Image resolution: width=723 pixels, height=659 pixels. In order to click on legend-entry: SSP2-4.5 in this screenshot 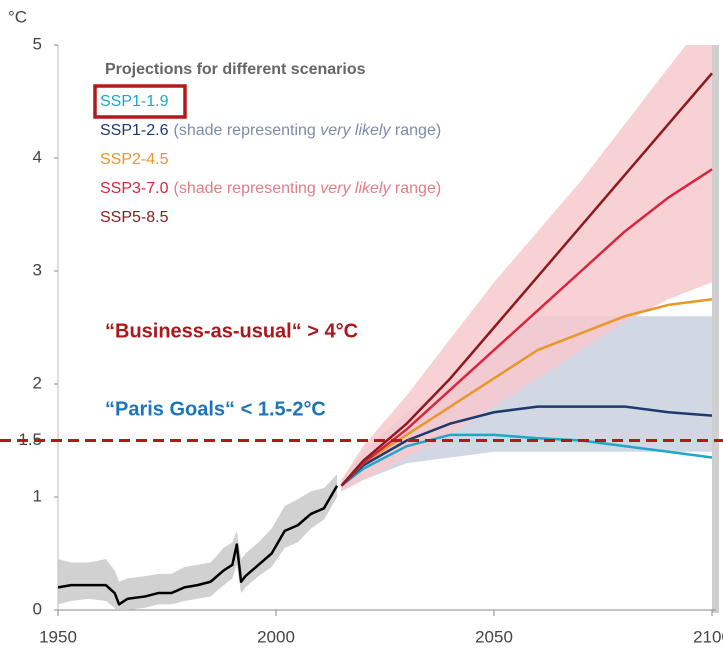, I will do `click(134, 159)`.